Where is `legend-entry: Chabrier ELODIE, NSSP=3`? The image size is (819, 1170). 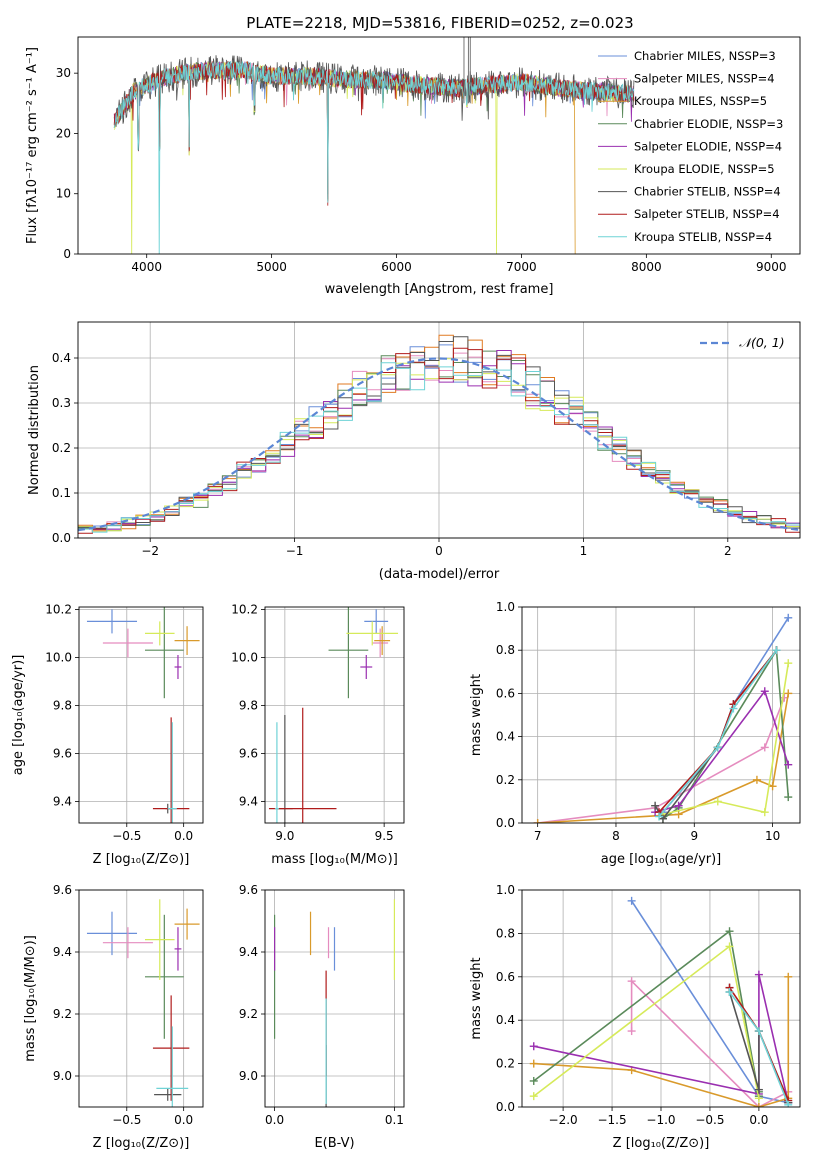 legend-entry: Chabrier ELODIE, NSSP=3 is located at coordinates (708, 124).